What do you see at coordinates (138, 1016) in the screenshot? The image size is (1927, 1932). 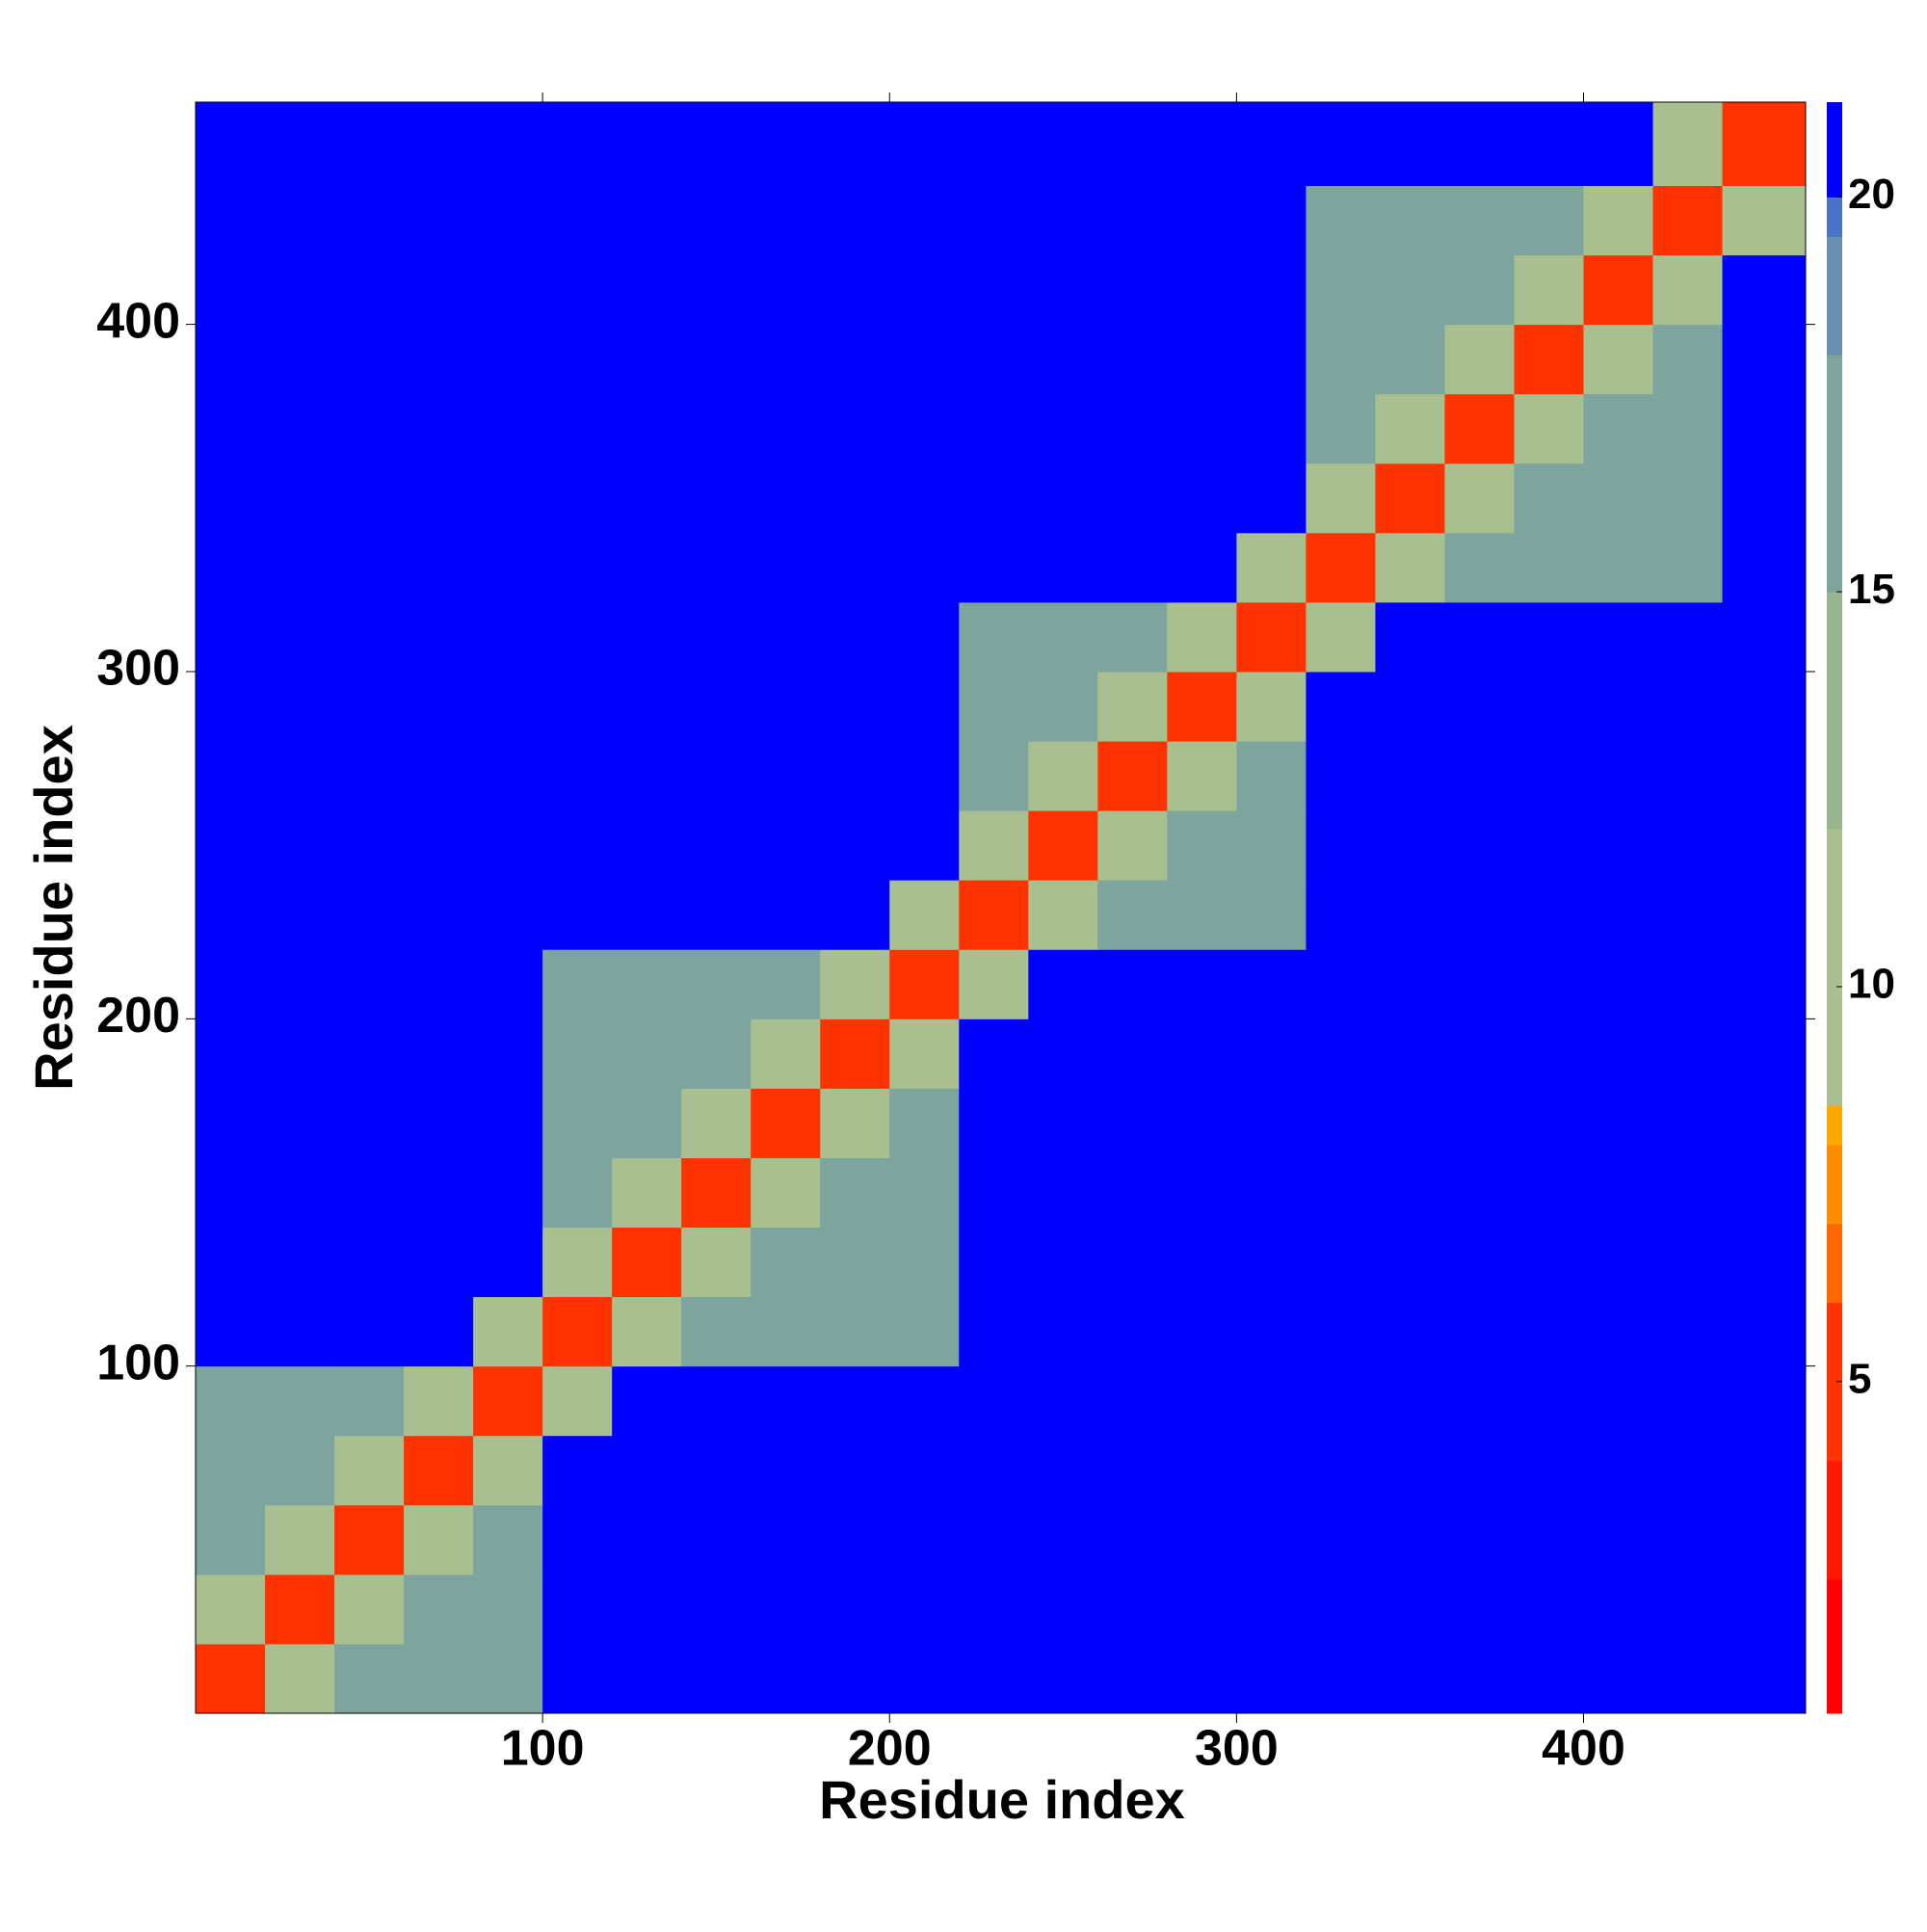 I see `y-tick-label: 200` at bounding box center [138, 1016].